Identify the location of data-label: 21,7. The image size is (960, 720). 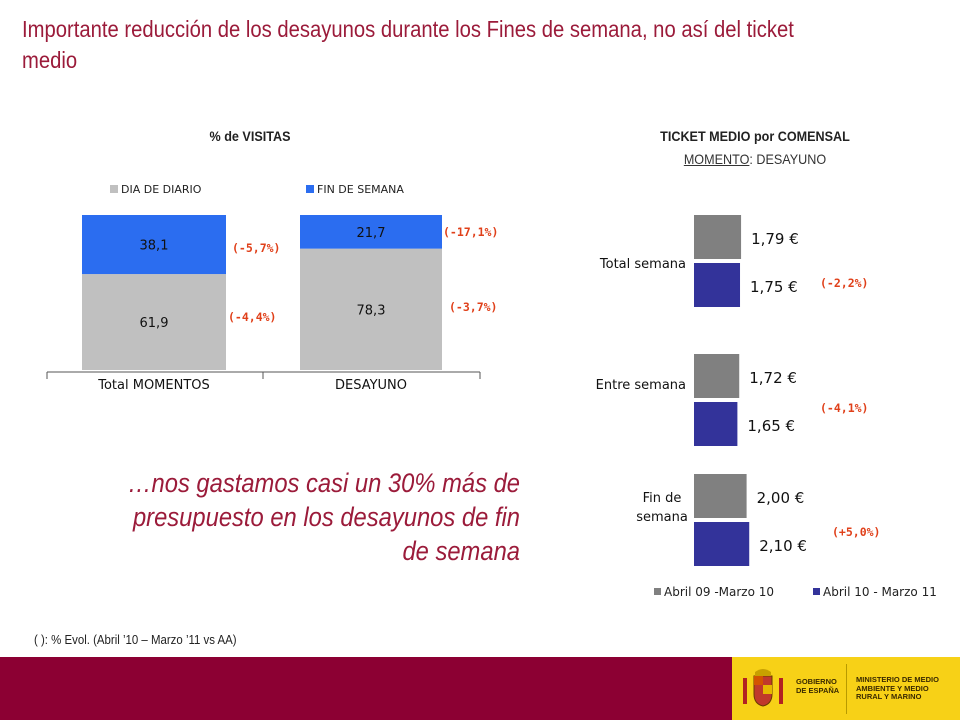
(371, 233).